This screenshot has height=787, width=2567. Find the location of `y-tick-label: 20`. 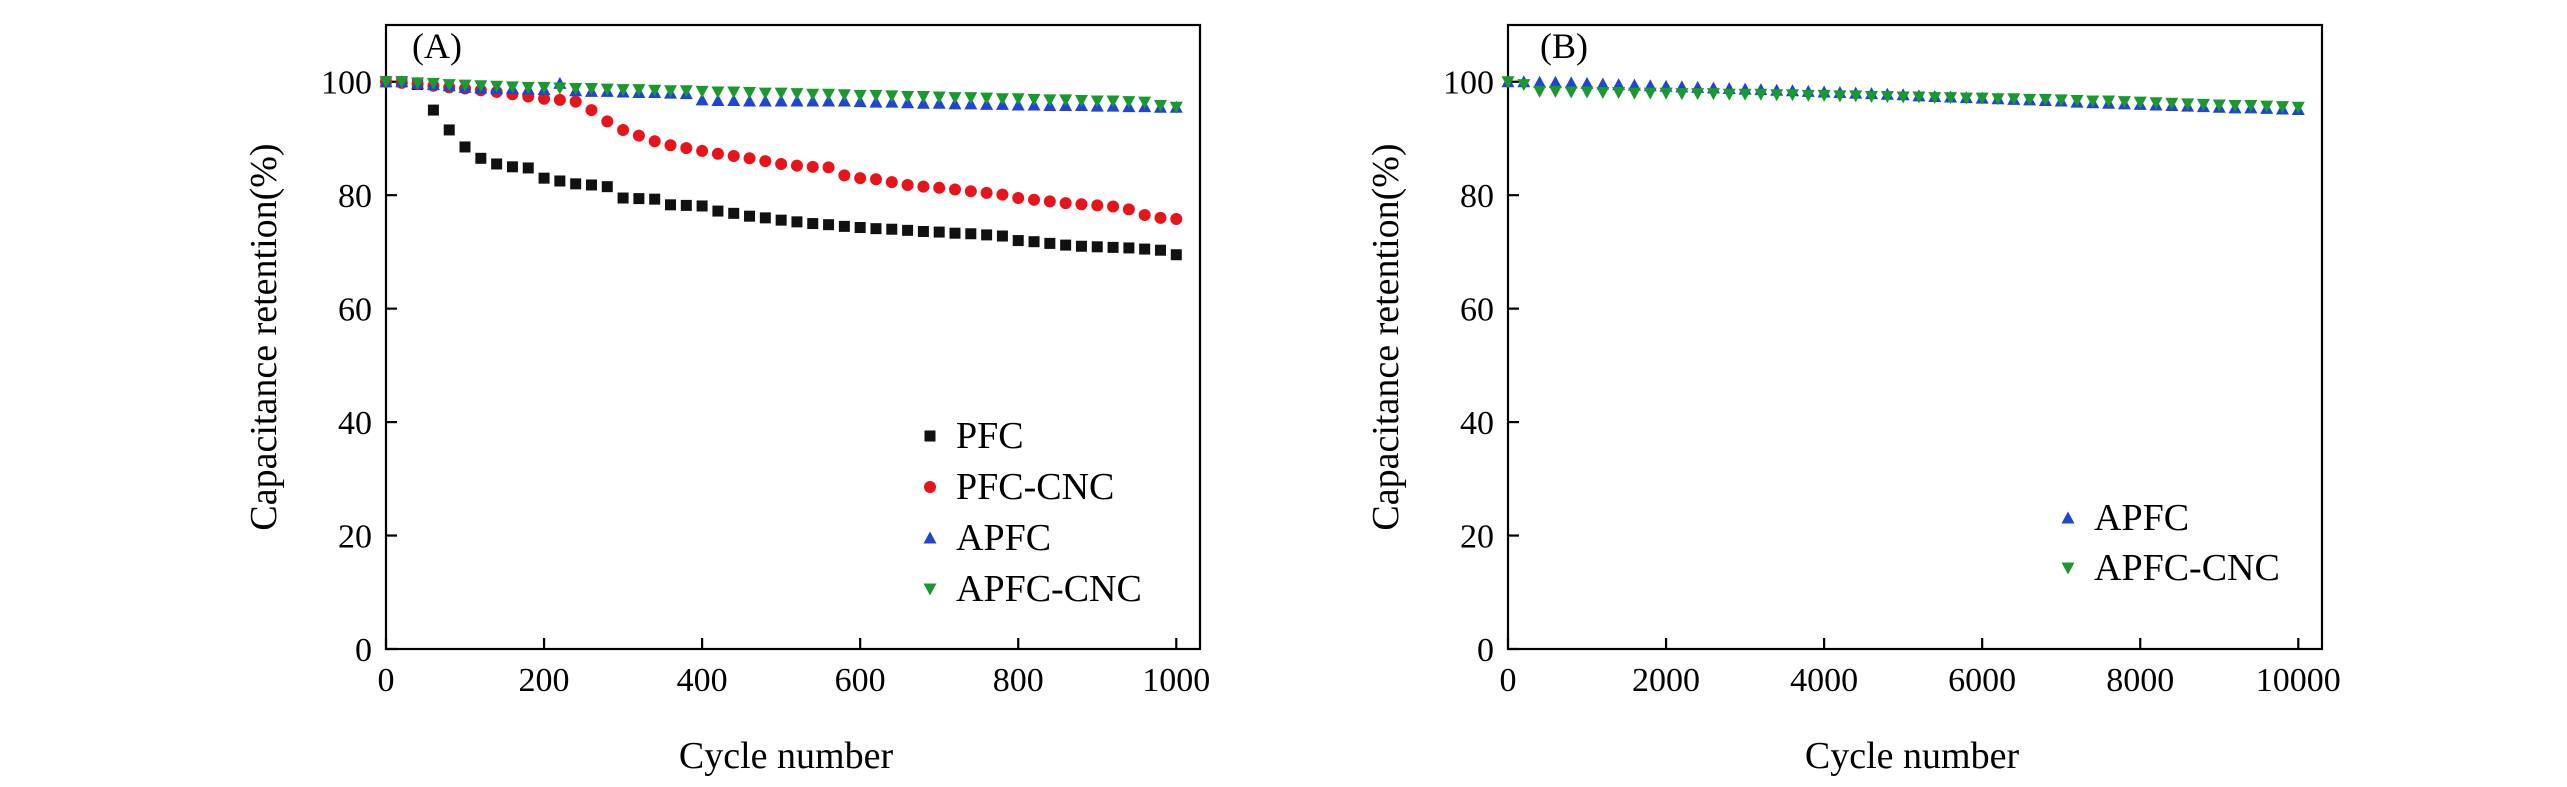

y-tick-label: 20 is located at coordinates (355, 537).